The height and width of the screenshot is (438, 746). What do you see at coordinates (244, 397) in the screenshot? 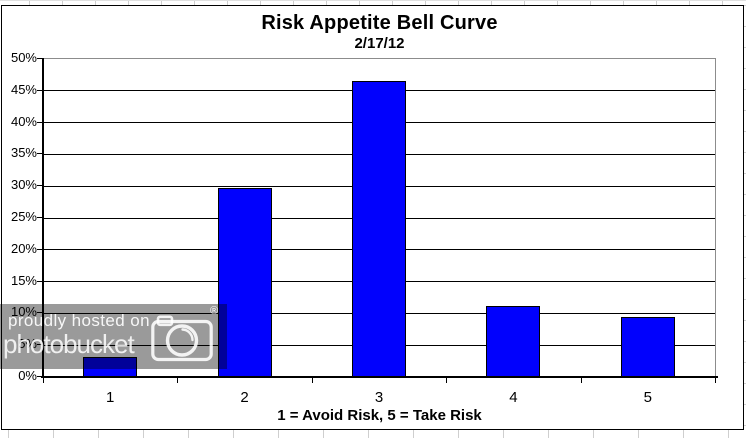
I see `x-tick-label-2: 2` at bounding box center [244, 397].